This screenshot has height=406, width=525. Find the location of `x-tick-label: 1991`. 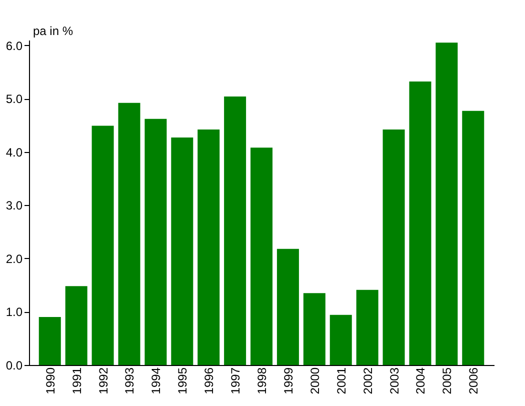

x-tick-label: 1991 is located at coordinates (77, 380).